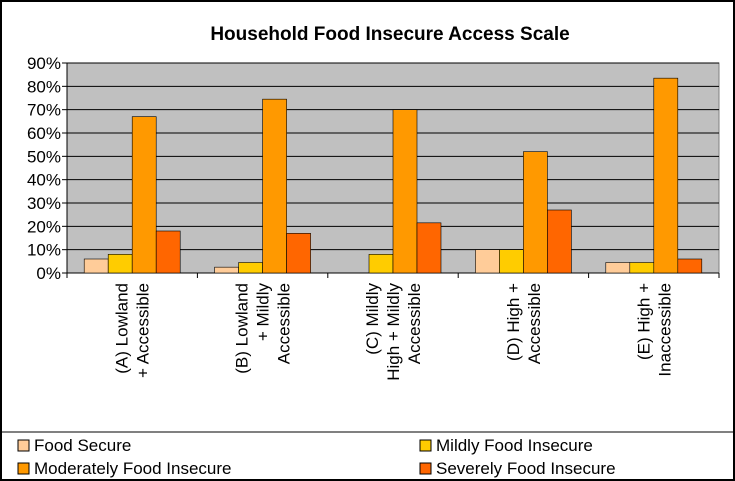 The image size is (735, 481). What do you see at coordinates (44, 110) in the screenshot?
I see `y-tick-label: 70%` at bounding box center [44, 110].